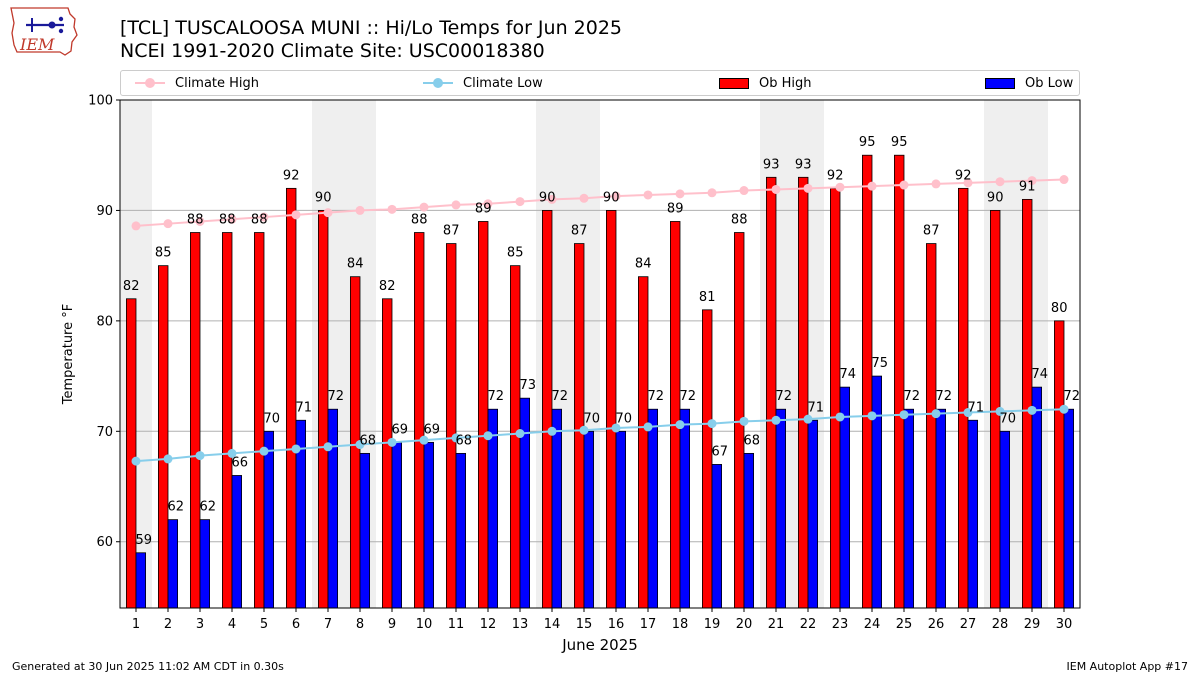 Image resolution: width=1200 pixels, height=675 pixels. Describe the element at coordinates (547, 197) in the screenshot. I see `label-ob-high-day-14: 90` at that location.